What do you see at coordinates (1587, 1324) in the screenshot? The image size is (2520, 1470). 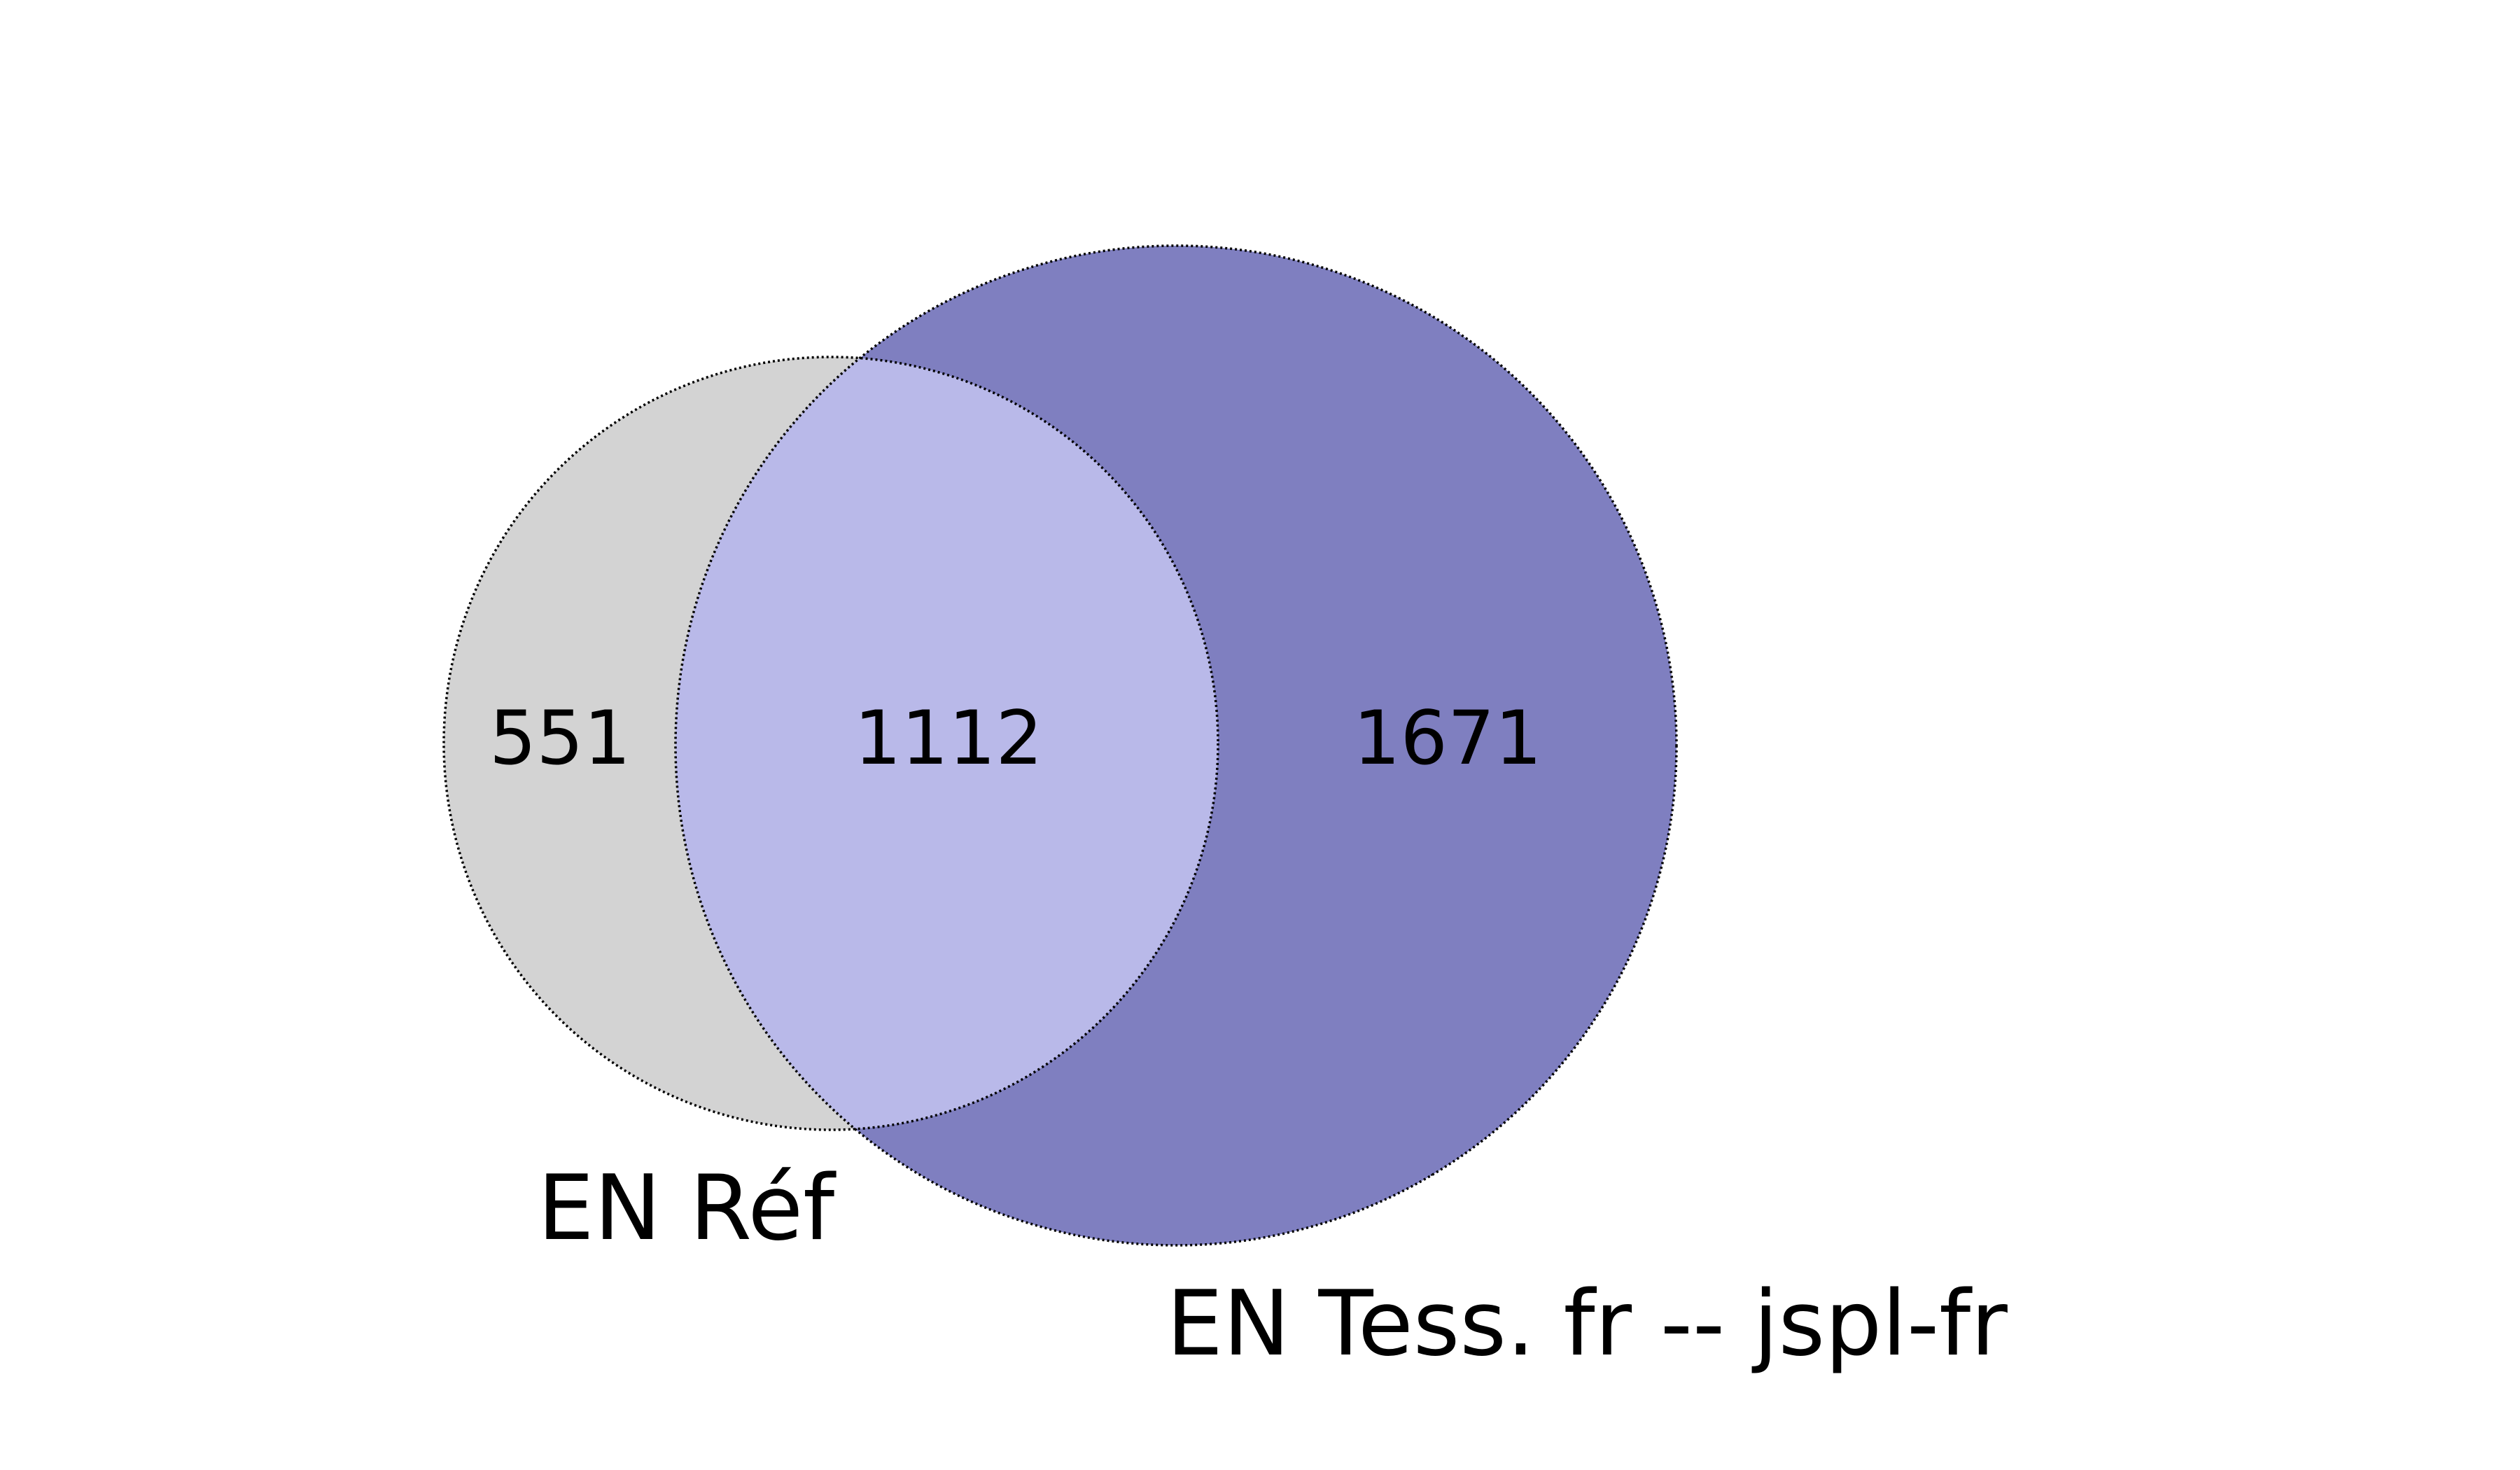 I see `set-b-label: EN Tess. fr -- jspl-fr` at bounding box center [1587, 1324].